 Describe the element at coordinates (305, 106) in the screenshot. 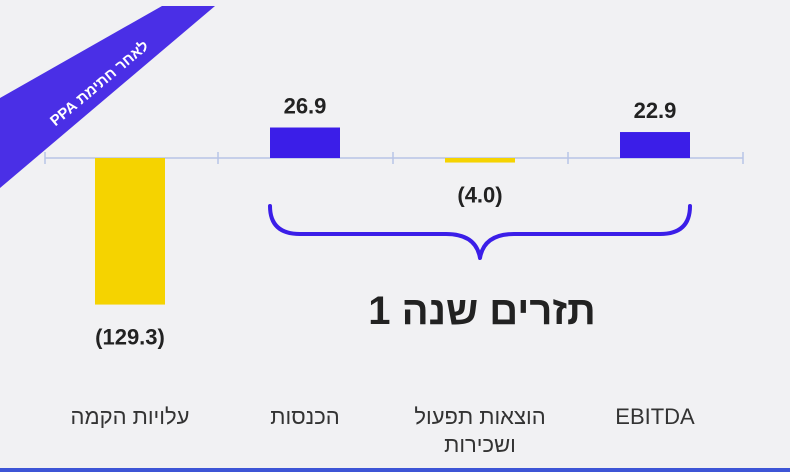

I see `data-label: 26.9` at that location.